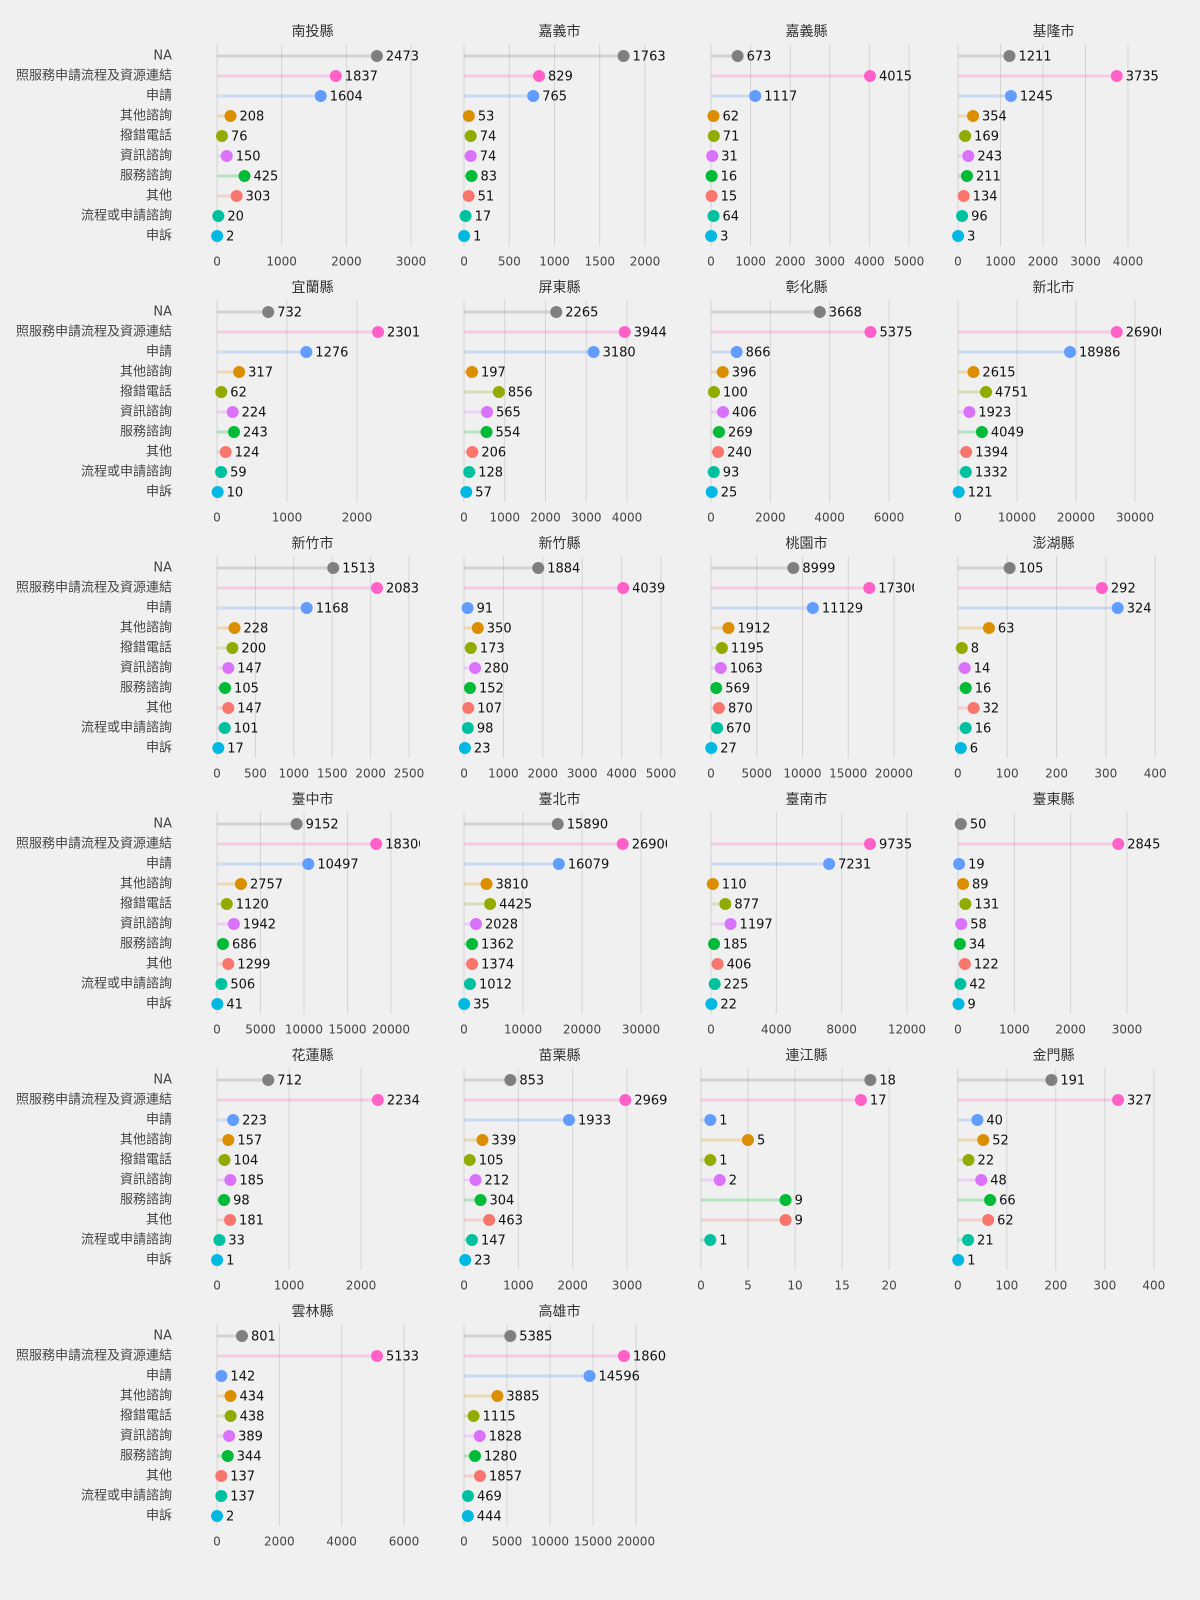  Describe the element at coordinates (989, 157) in the screenshot. I see `value-label: 243` at that location.